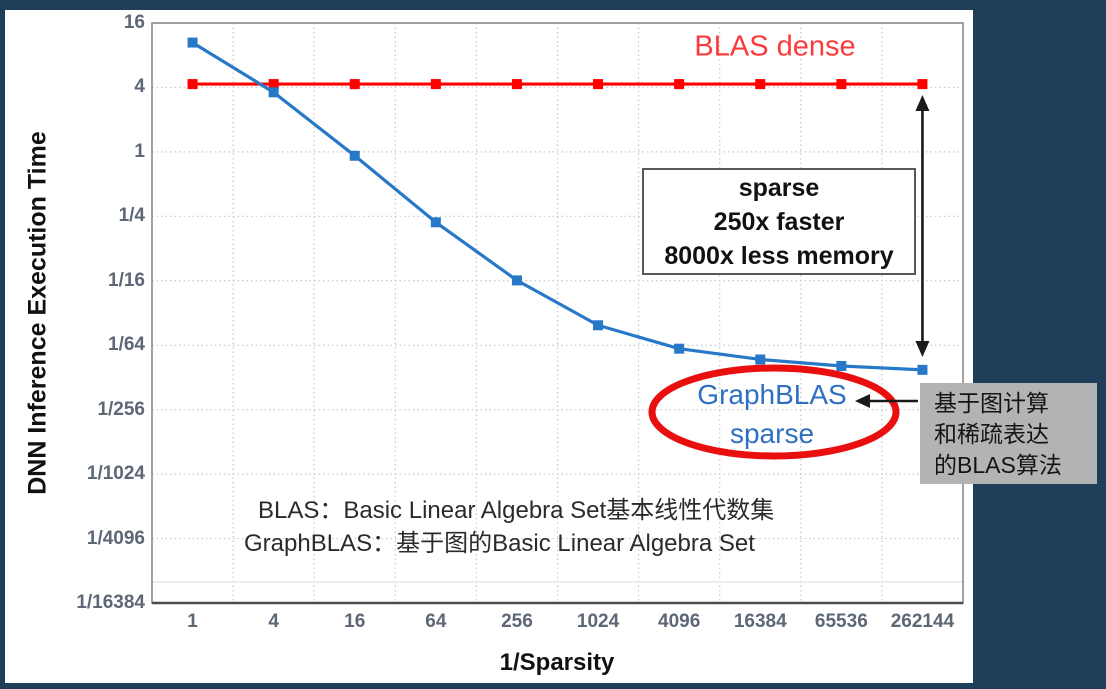  Describe the element at coordinates (121, 409) in the screenshot. I see `y-tick-label: 1/256` at that location.